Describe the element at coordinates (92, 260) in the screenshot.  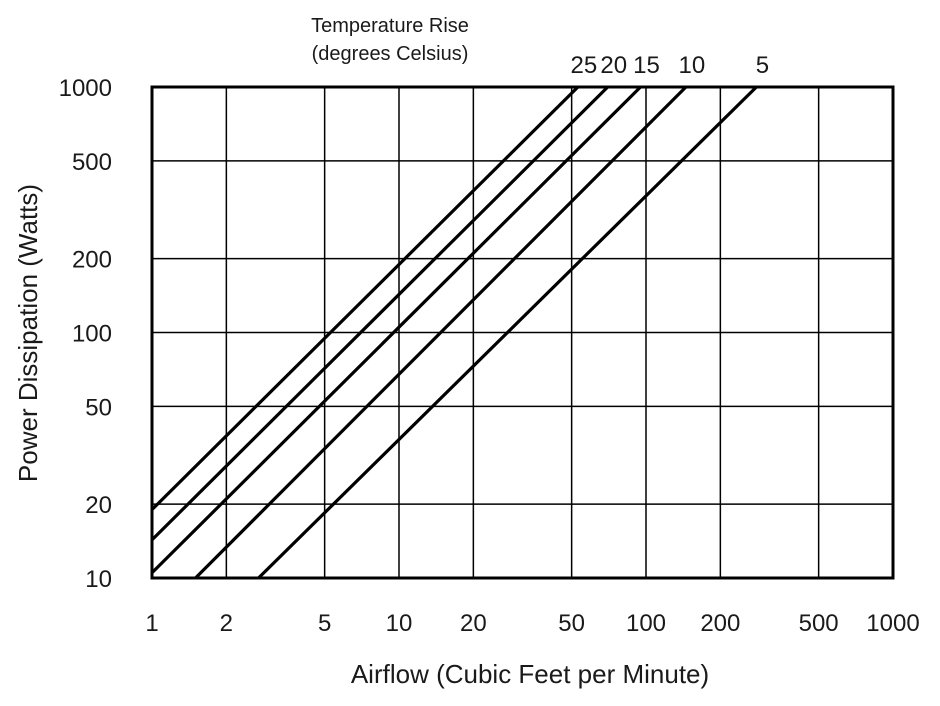
I see `y-tick-label: 200` at that location.